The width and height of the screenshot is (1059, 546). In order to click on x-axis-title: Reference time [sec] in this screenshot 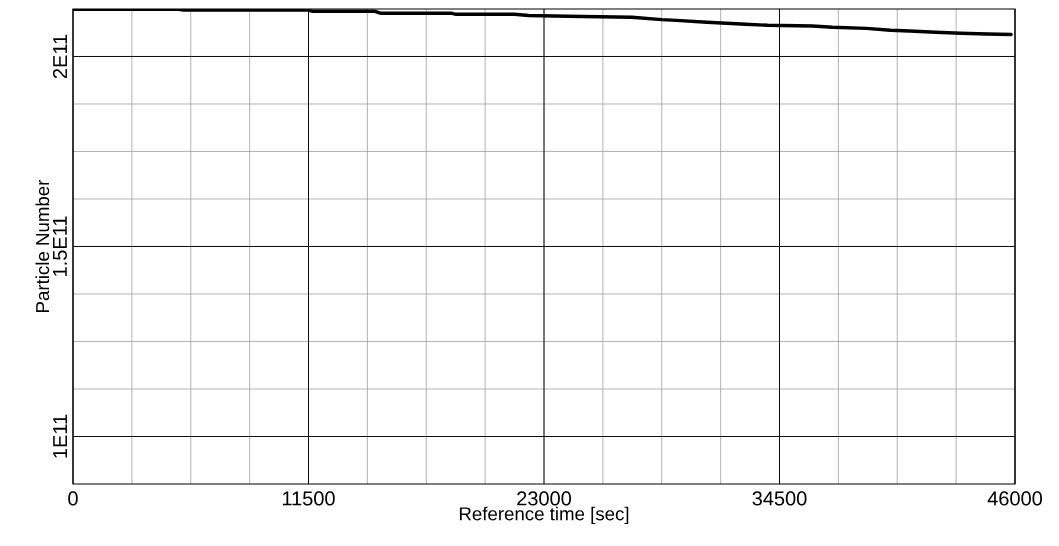, I will do `click(544, 515)`.